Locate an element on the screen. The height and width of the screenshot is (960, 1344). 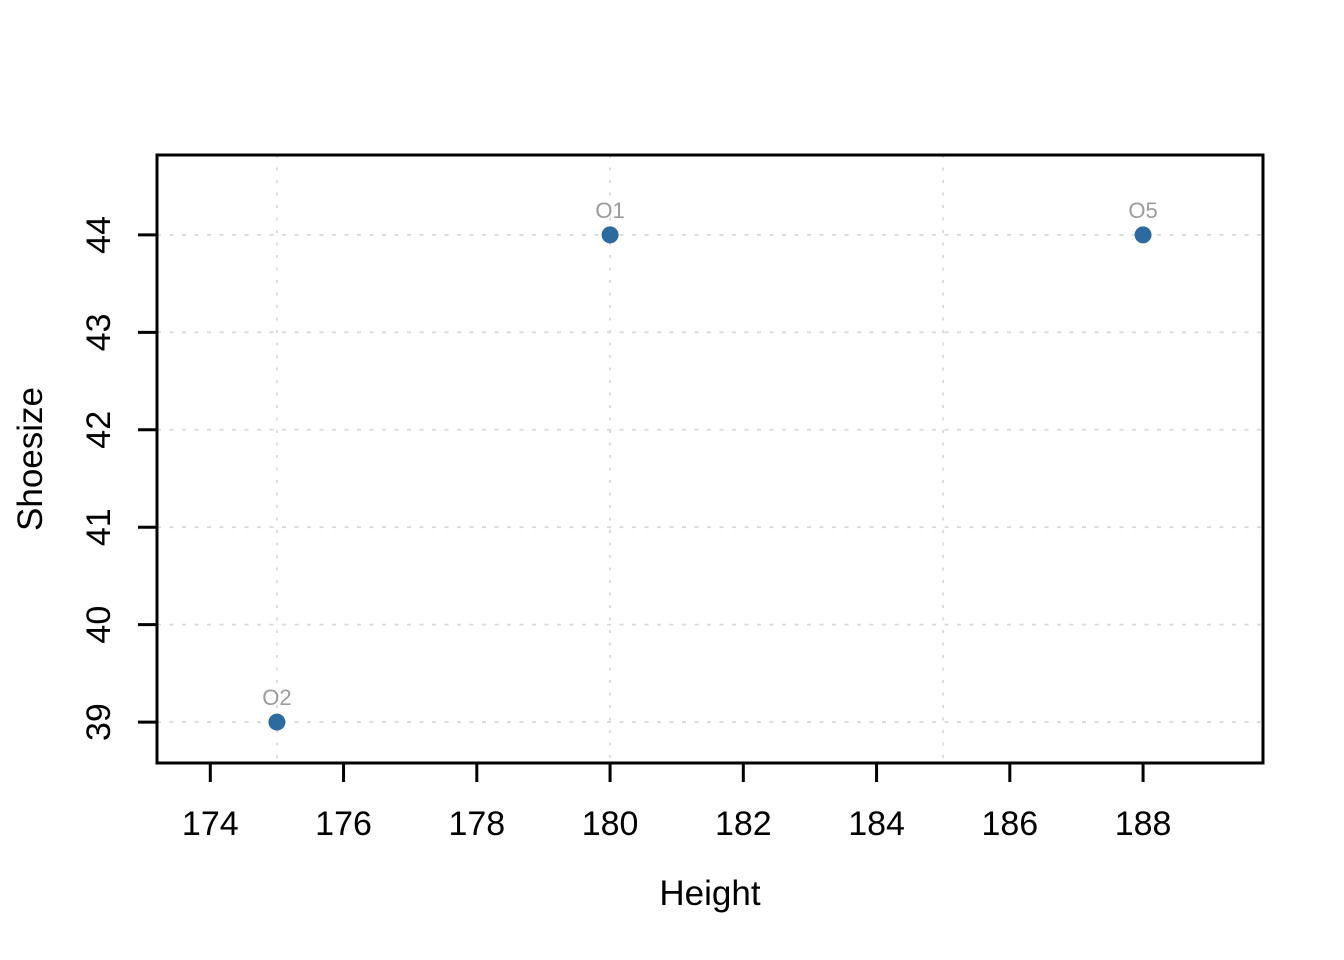
x-axis-title: Height is located at coordinates (709, 893).